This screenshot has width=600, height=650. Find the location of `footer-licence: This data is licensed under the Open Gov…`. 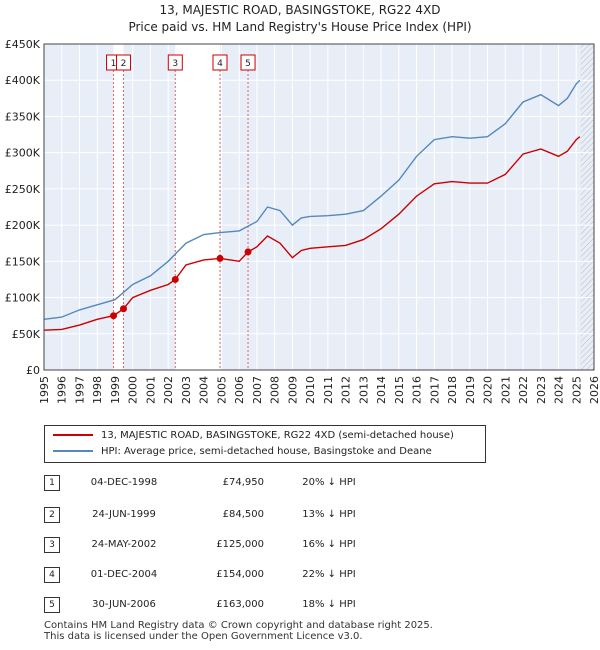

footer-licence: This data is licensed under the Open Gov… is located at coordinates (203, 636).